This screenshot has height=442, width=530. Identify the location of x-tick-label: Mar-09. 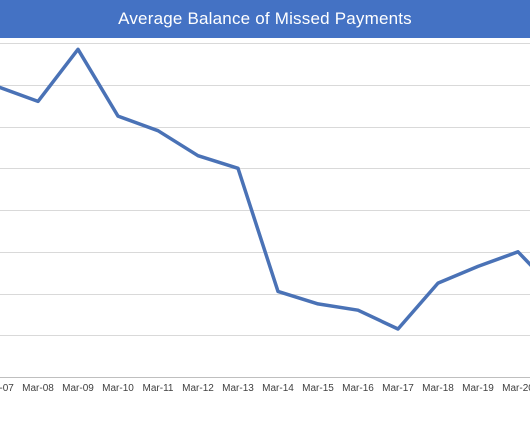
(78, 388).